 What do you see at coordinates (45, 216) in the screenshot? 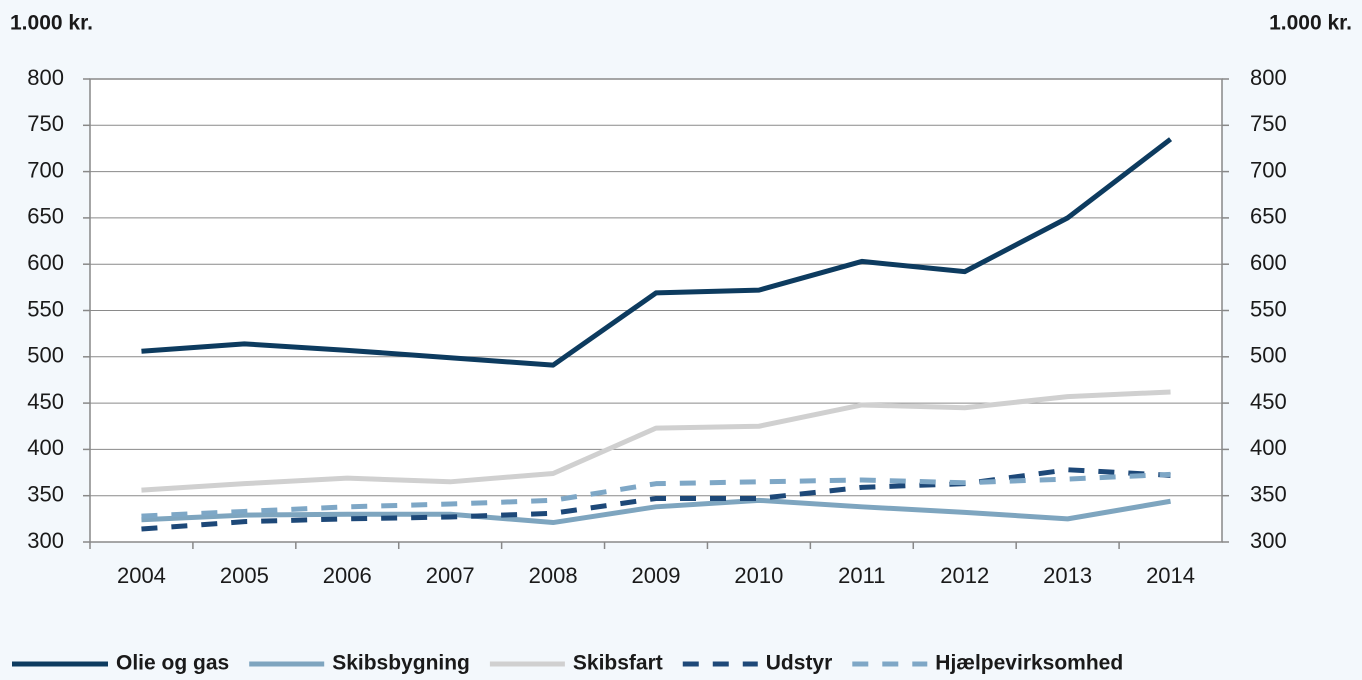
I see `y-tick-label: 650` at bounding box center [45, 216].